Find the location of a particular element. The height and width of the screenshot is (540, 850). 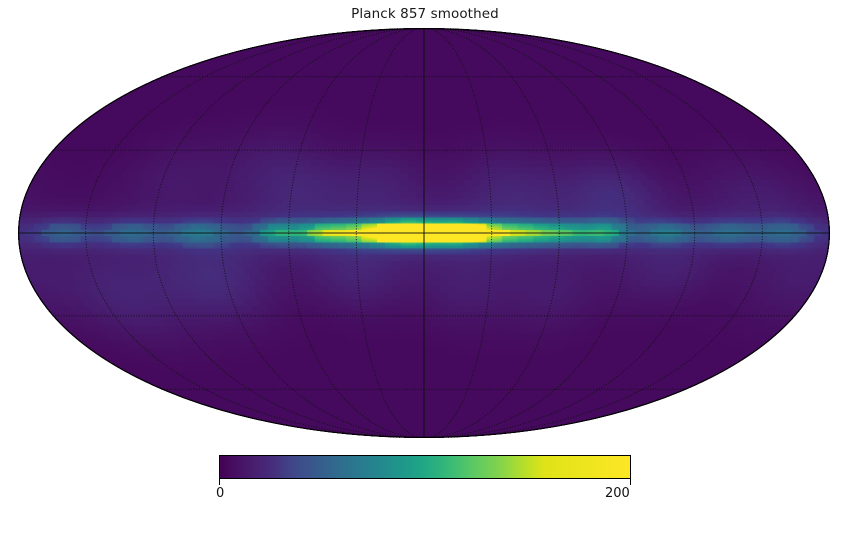

colorbar: 0 200 is located at coordinates (423, 478).